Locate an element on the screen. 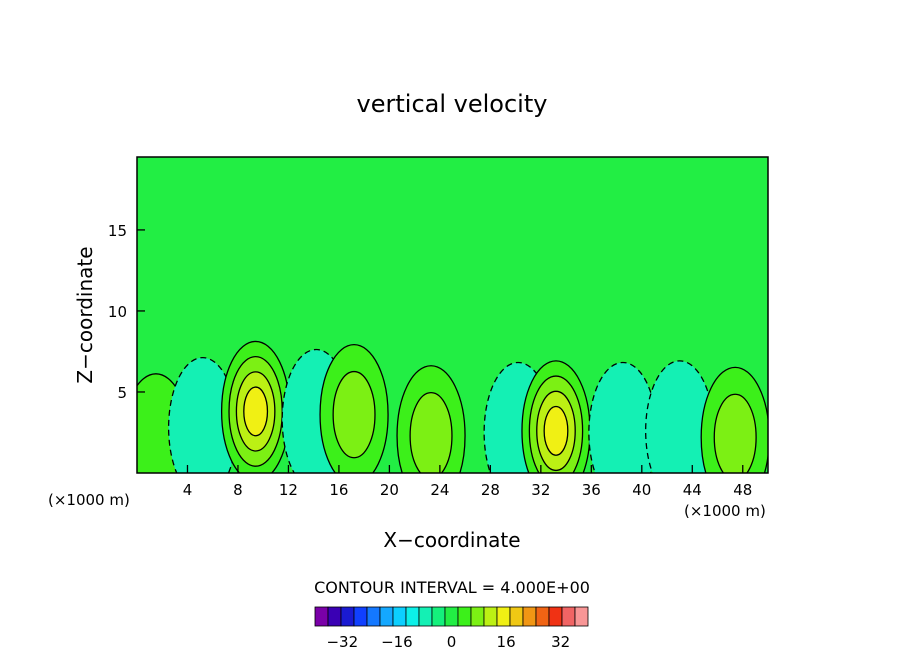 This screenshot has width=904, height=654. y-axis: 5 10 15 is located at coordinates (126, 312).